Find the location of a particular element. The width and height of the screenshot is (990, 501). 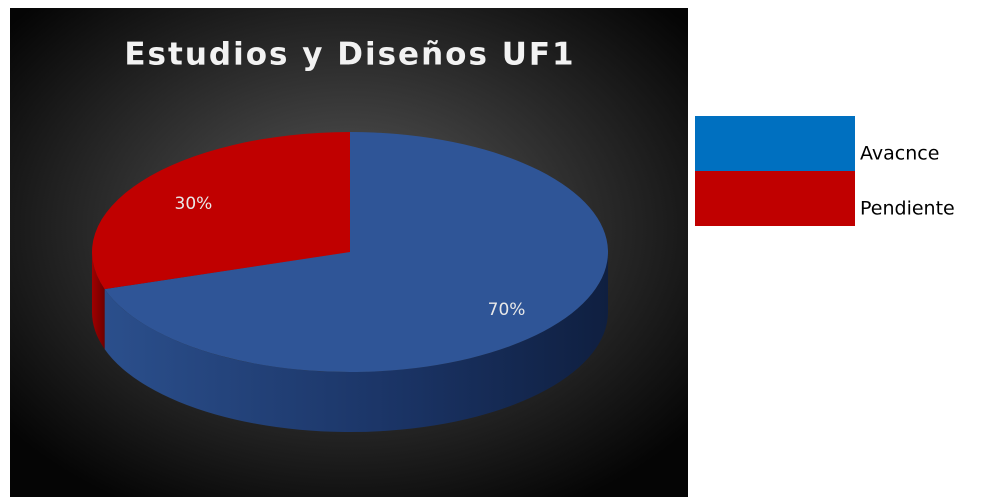

legend-label: Pendiente is located at coordinates (907, 209).